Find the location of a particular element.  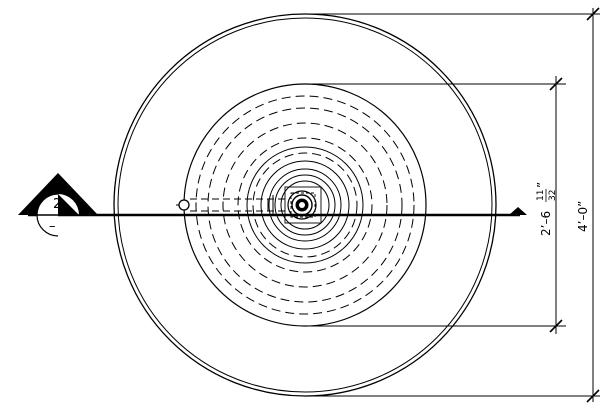

dimension-inner-whole: 2’–6 is located at coordinates (546, 223).